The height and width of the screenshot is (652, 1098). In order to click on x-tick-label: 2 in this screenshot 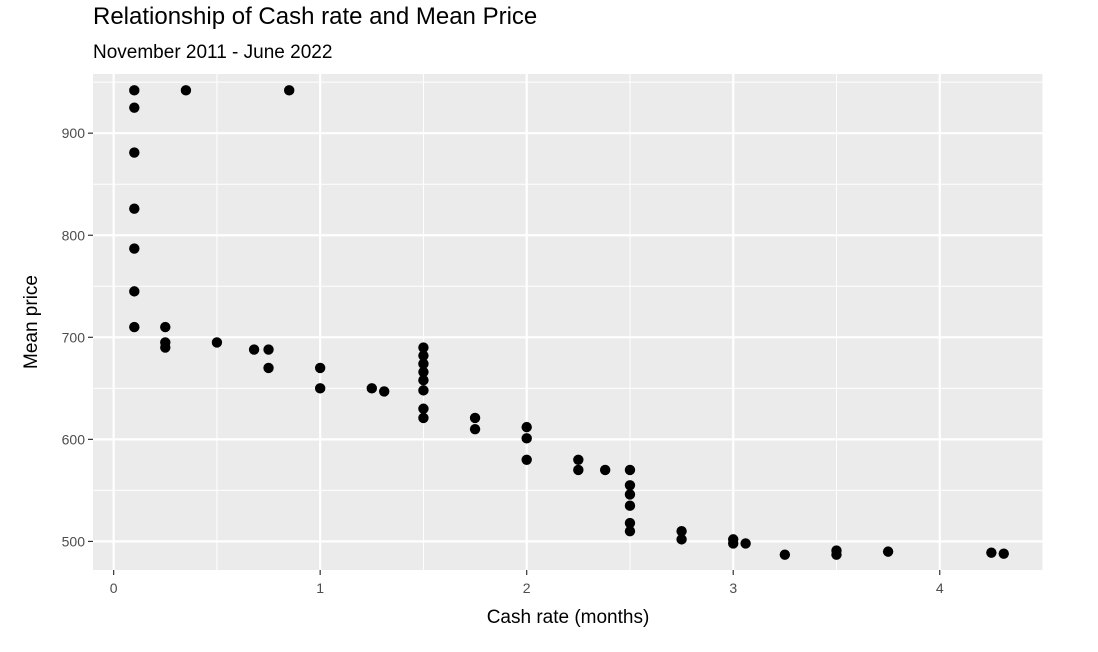, I will do `click(527, 588)`.